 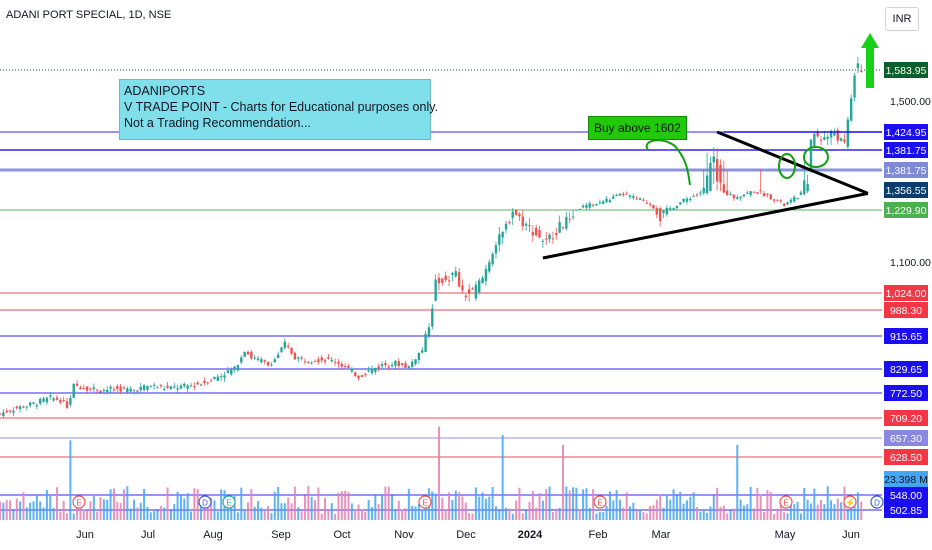 What do you see at coordinates (906, 510) in the screenshot?
I see `level-tag: 502.85` at bounding box center [906, 510].